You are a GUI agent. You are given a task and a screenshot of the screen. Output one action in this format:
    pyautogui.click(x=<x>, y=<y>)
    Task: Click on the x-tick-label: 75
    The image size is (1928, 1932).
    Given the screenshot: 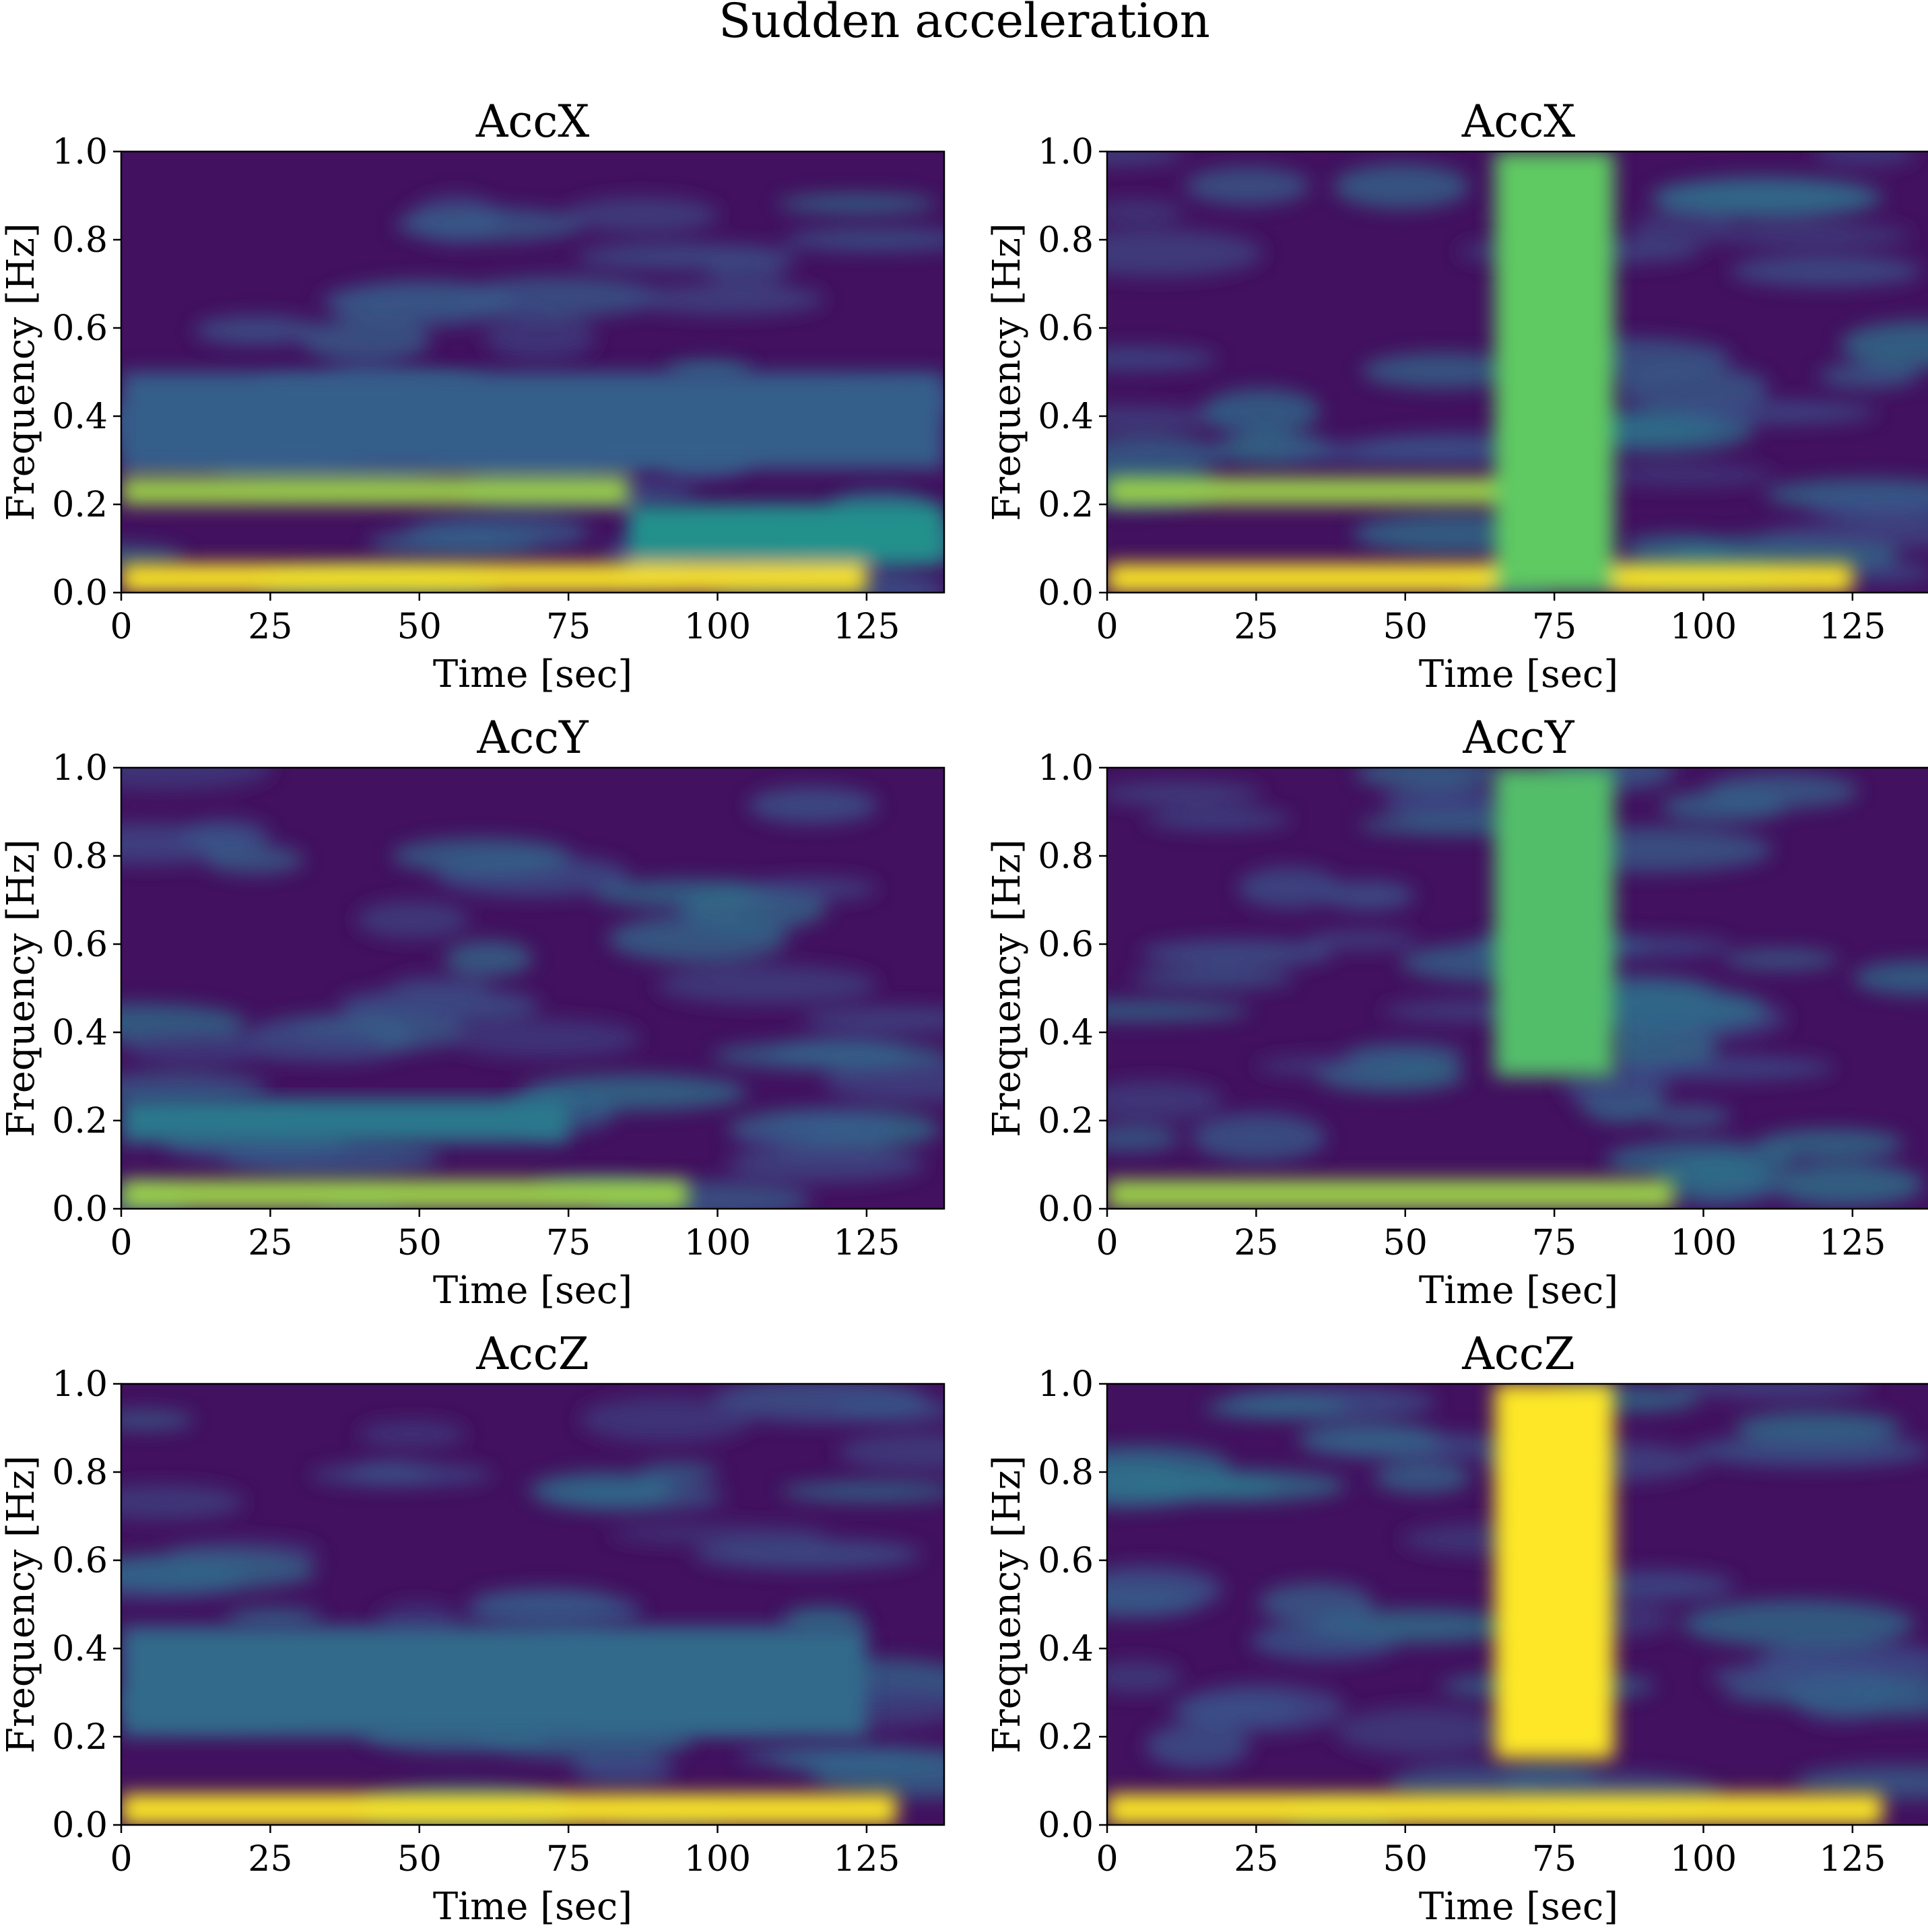 What is the action you would take?
    pyautogui.click(x=1554, y=1243)
    